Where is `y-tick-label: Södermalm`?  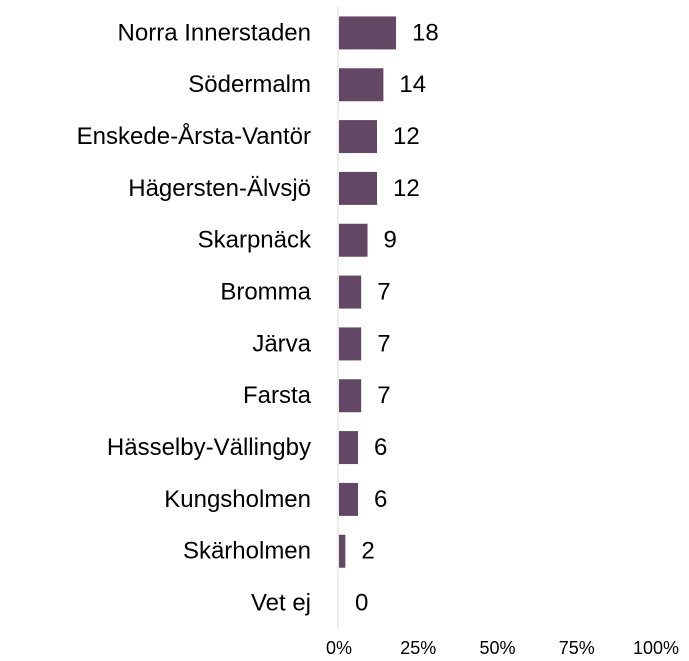
y-tick-label: Södermalm is located at coordinates (249, 84).